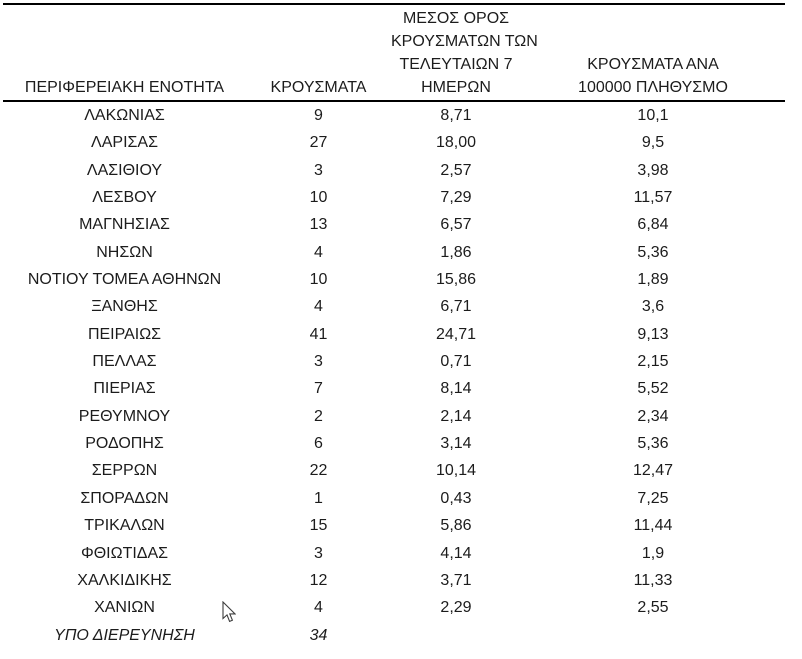 Image resolution: width=802 pixels, height=659 pixels. What do you see at coordinates (394, 252) in the screenshot?
I see `table-row: ΝΗΣΩΝ 4 1,86 5,36` at bounding box center [394, 252].